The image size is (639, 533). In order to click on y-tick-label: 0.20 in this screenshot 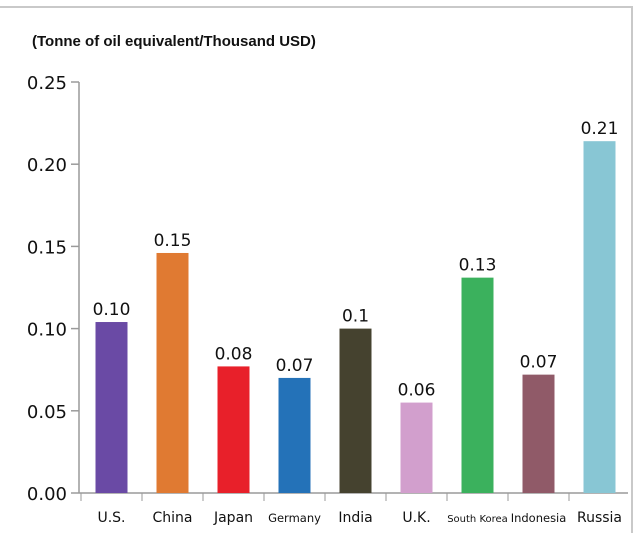, I will do `click(47, 165)`.